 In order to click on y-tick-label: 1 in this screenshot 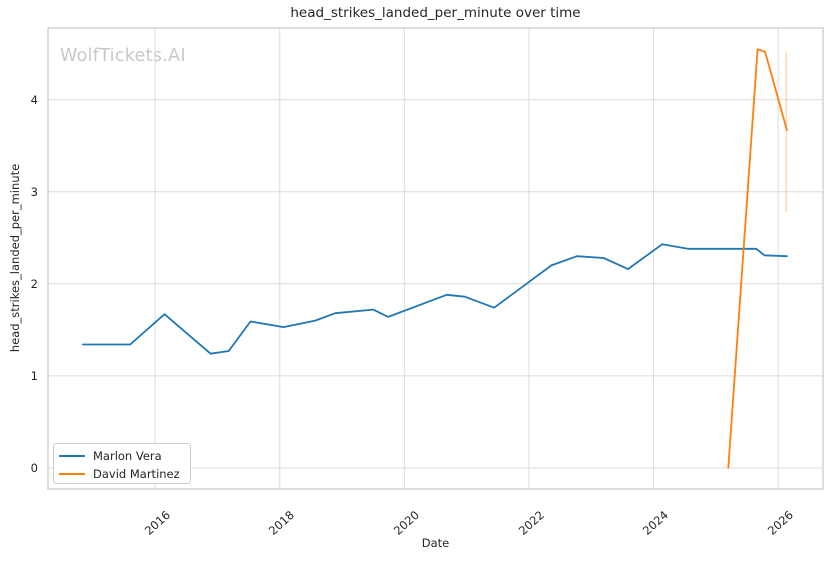, I will do `click(34, 375)`.